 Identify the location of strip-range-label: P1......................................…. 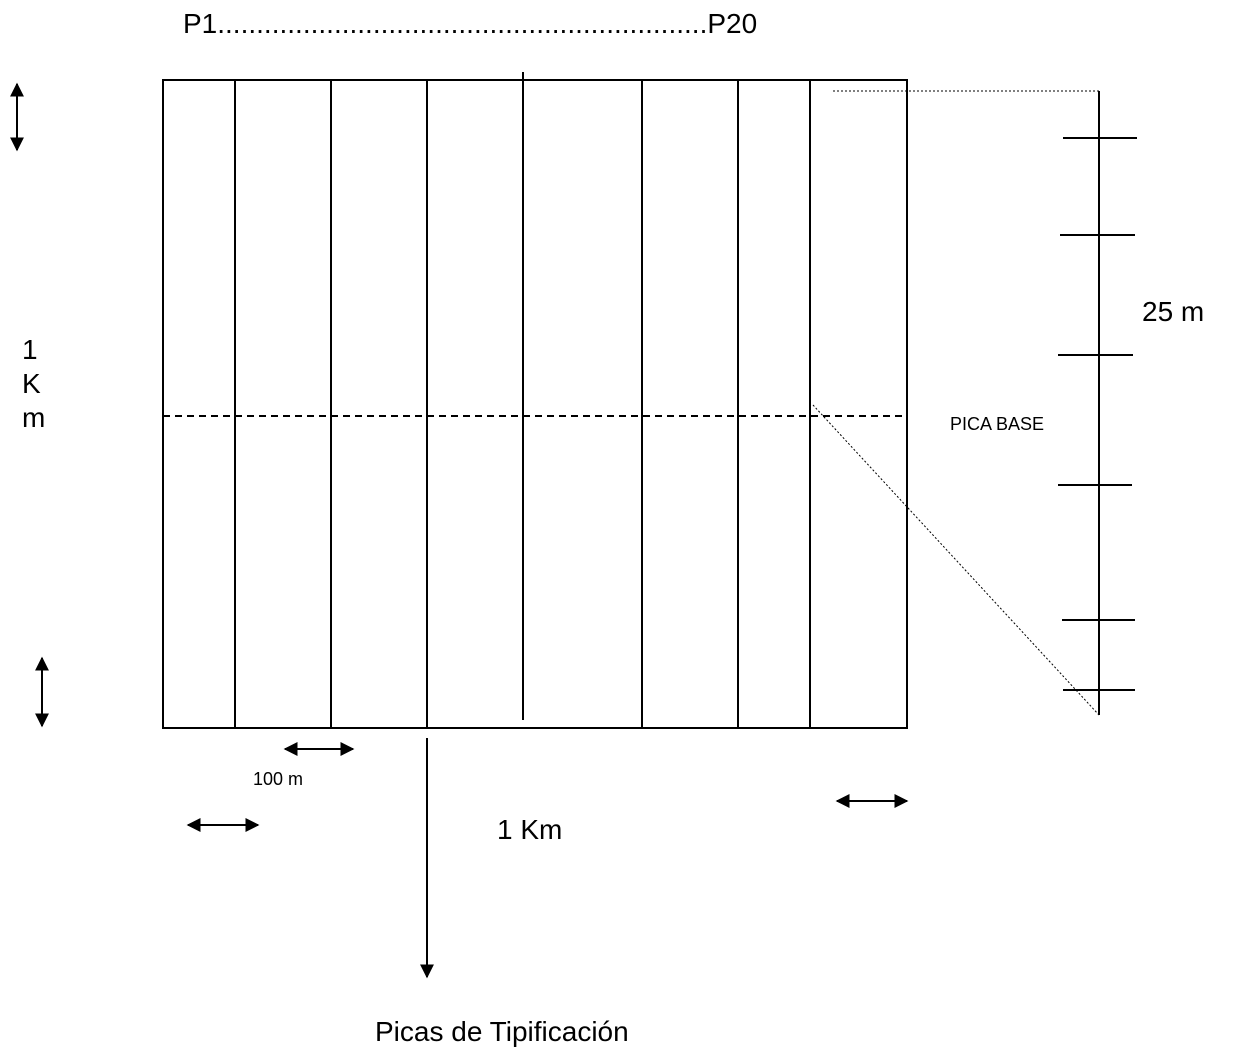
(470, 23).